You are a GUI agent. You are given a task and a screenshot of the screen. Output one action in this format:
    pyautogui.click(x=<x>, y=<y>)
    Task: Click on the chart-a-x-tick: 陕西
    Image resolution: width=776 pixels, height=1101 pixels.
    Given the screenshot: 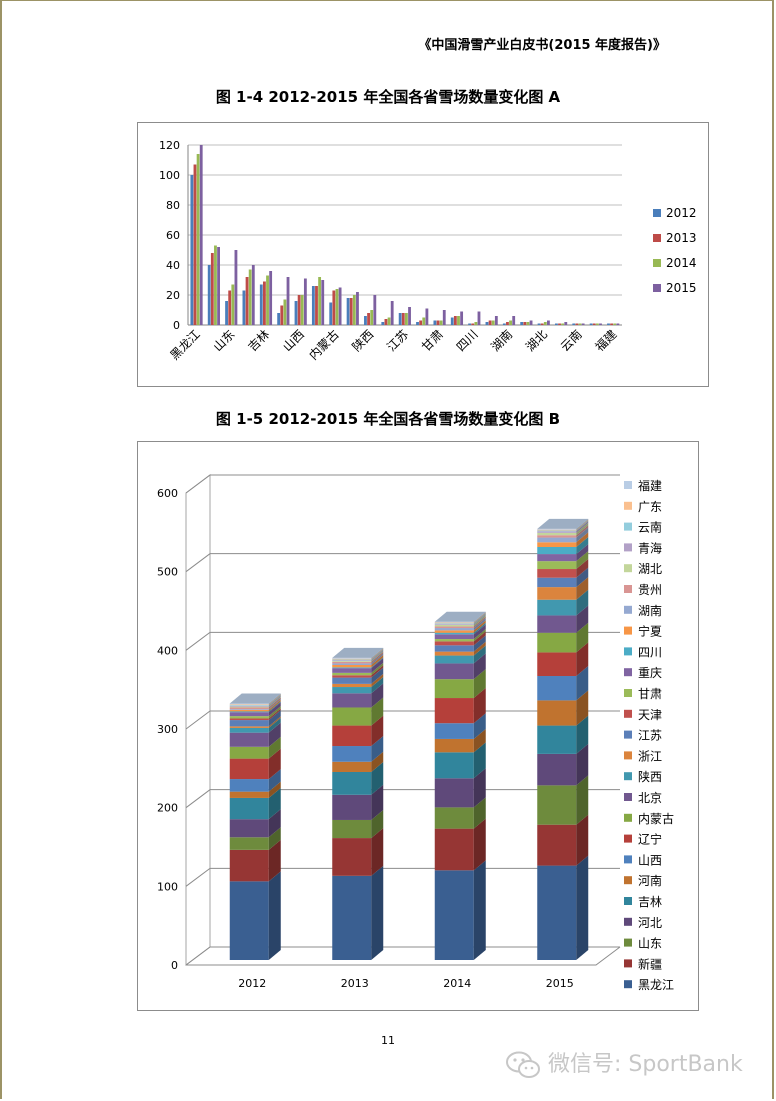 What is the action you would take?
    pyautogui.click(x=363, y=341)
    